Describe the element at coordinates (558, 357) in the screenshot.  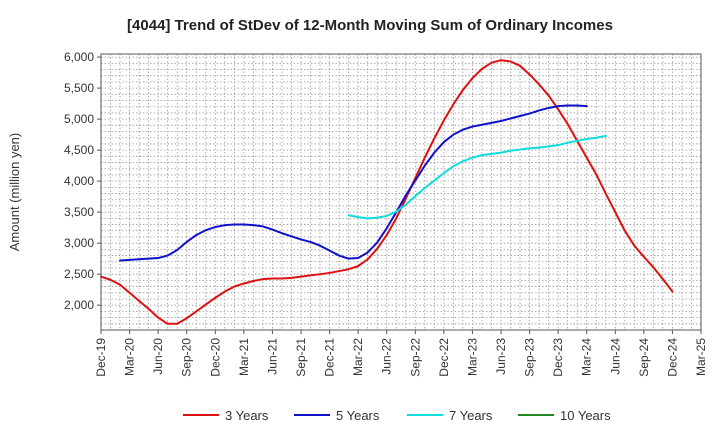
I see `x-tick-label: Dec-23` at that location.